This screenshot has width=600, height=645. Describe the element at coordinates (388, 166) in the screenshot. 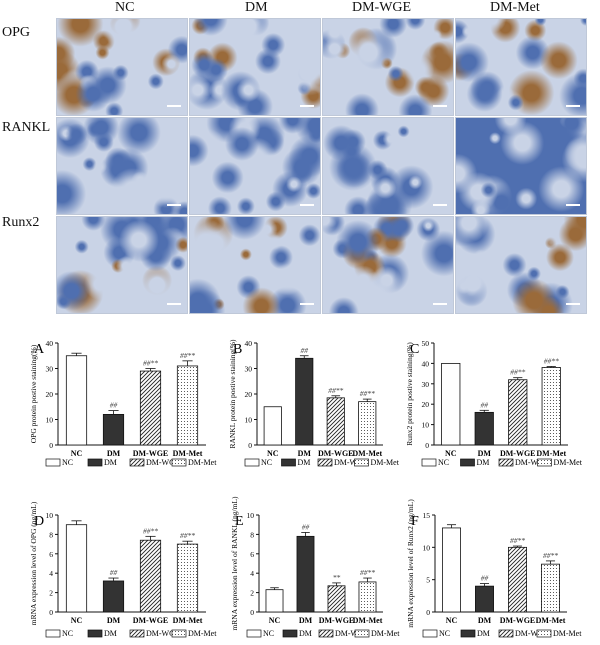

I see `ihc-tile-rankl-dm-wge` at that location.